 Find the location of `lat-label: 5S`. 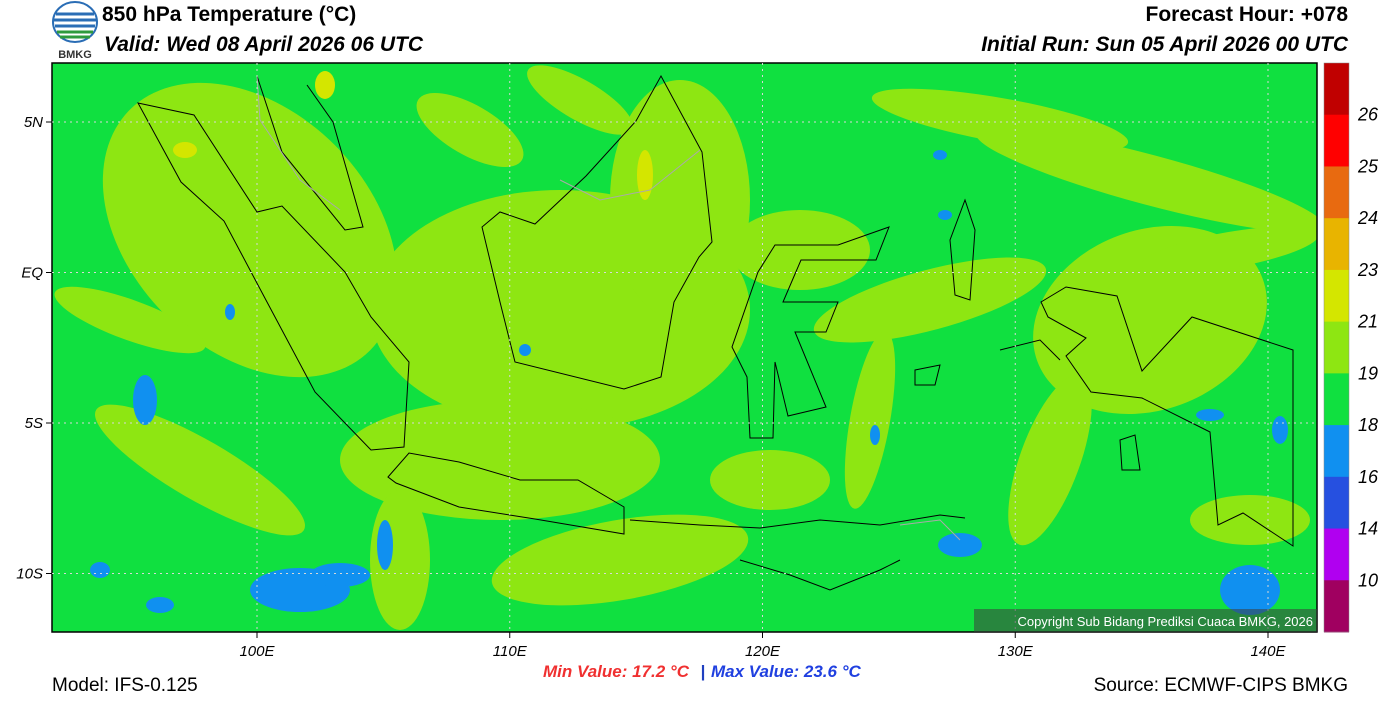

lat-label: 5S is located at coordinates (34, 423).